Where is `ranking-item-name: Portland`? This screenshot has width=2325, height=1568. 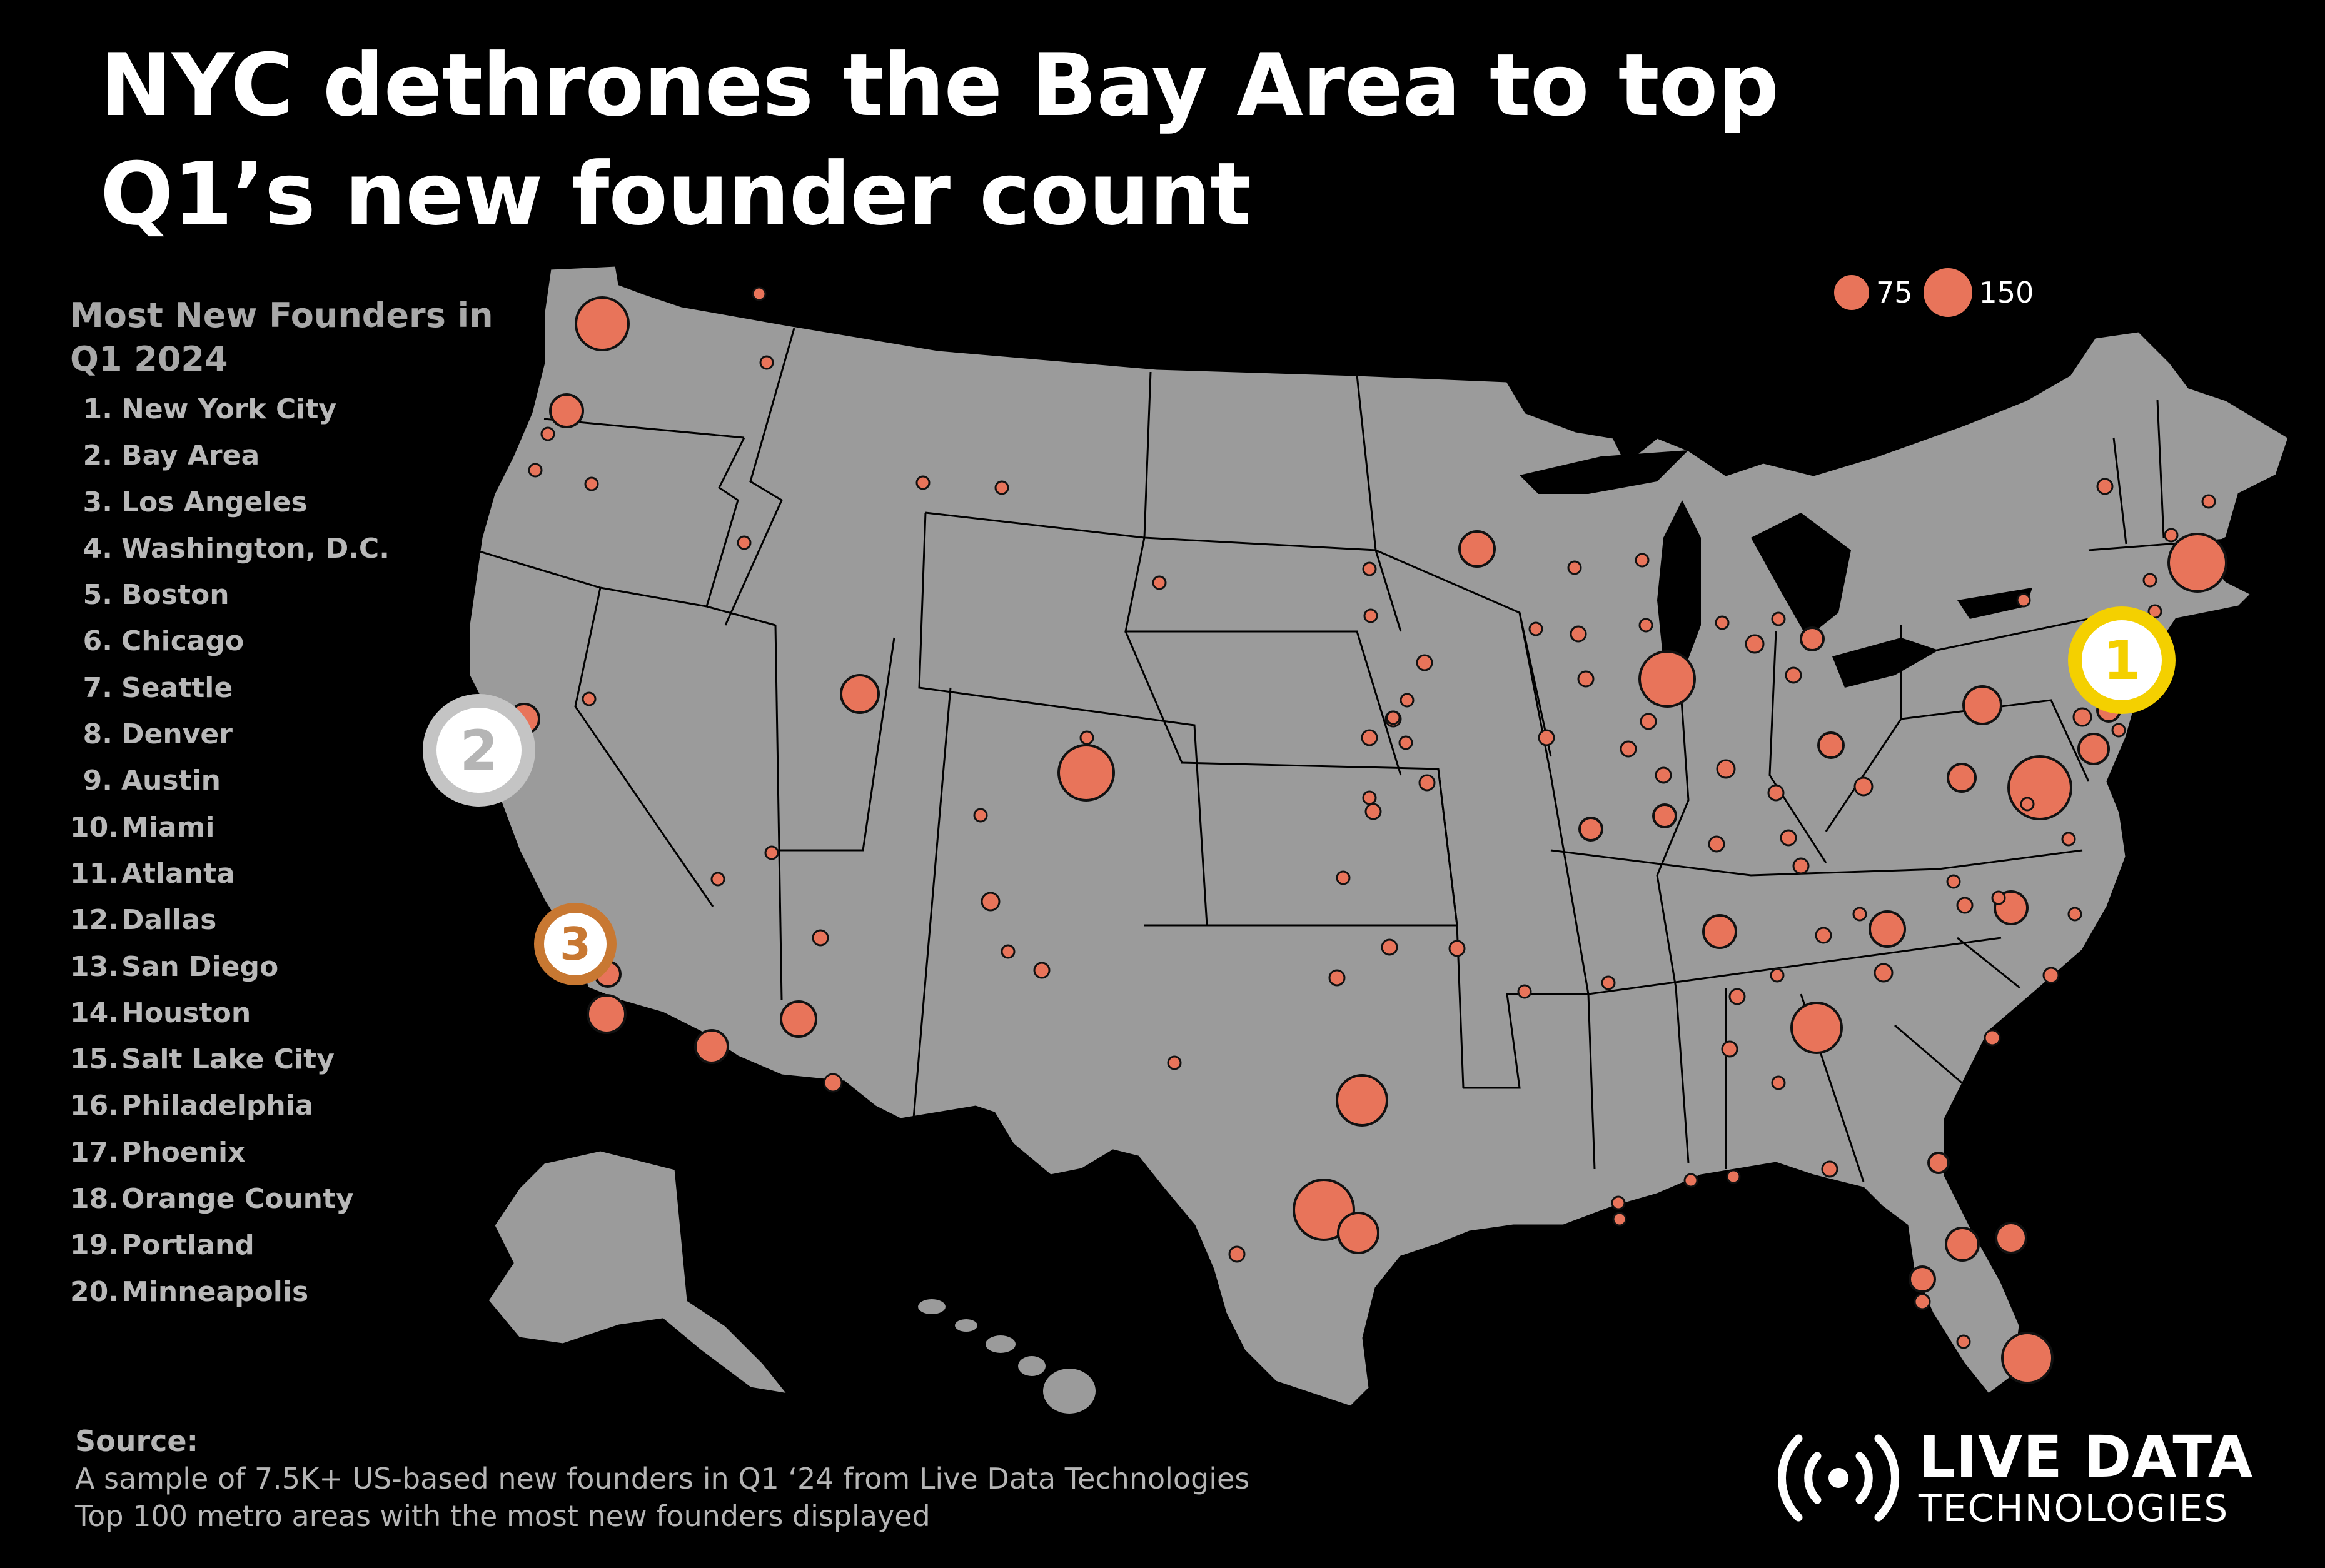
ranking-item-name: Portland is located at coordinates (188, 1245).